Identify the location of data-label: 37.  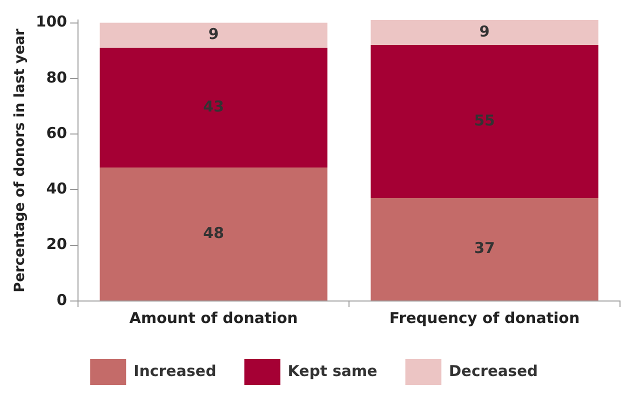
(484, 248).